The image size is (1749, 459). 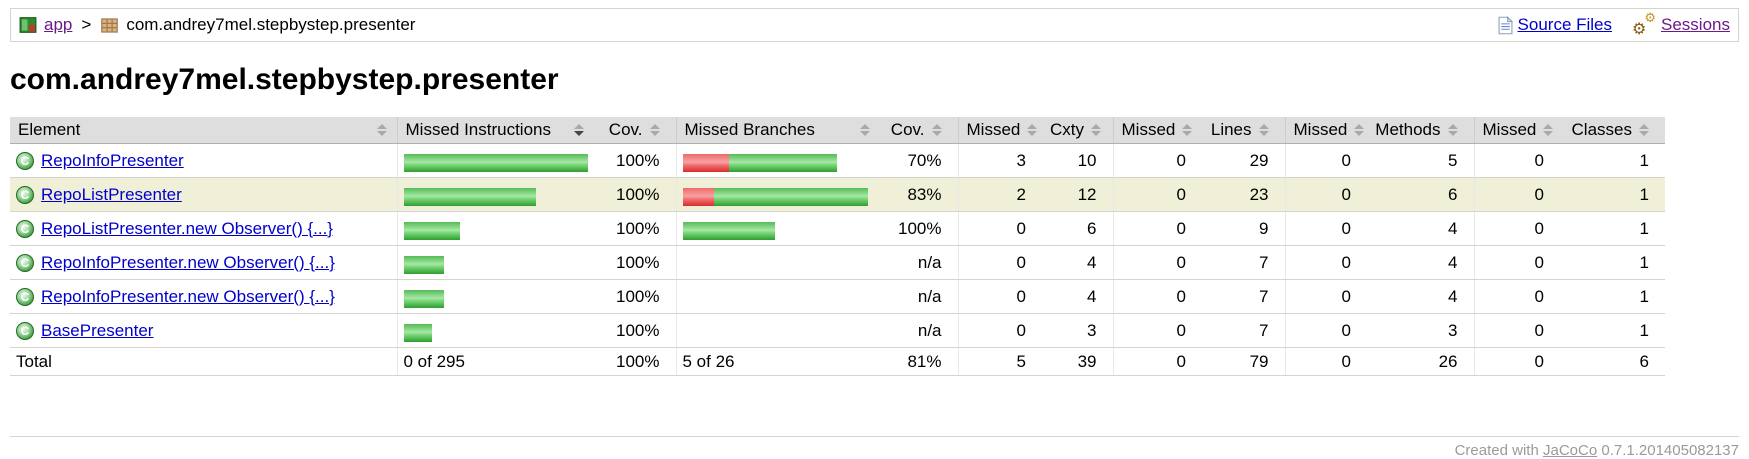 What do you see at coordinates (907, 129) in the screenshot?
I see `column-label: Cov.` at bounding box center [907, 129].